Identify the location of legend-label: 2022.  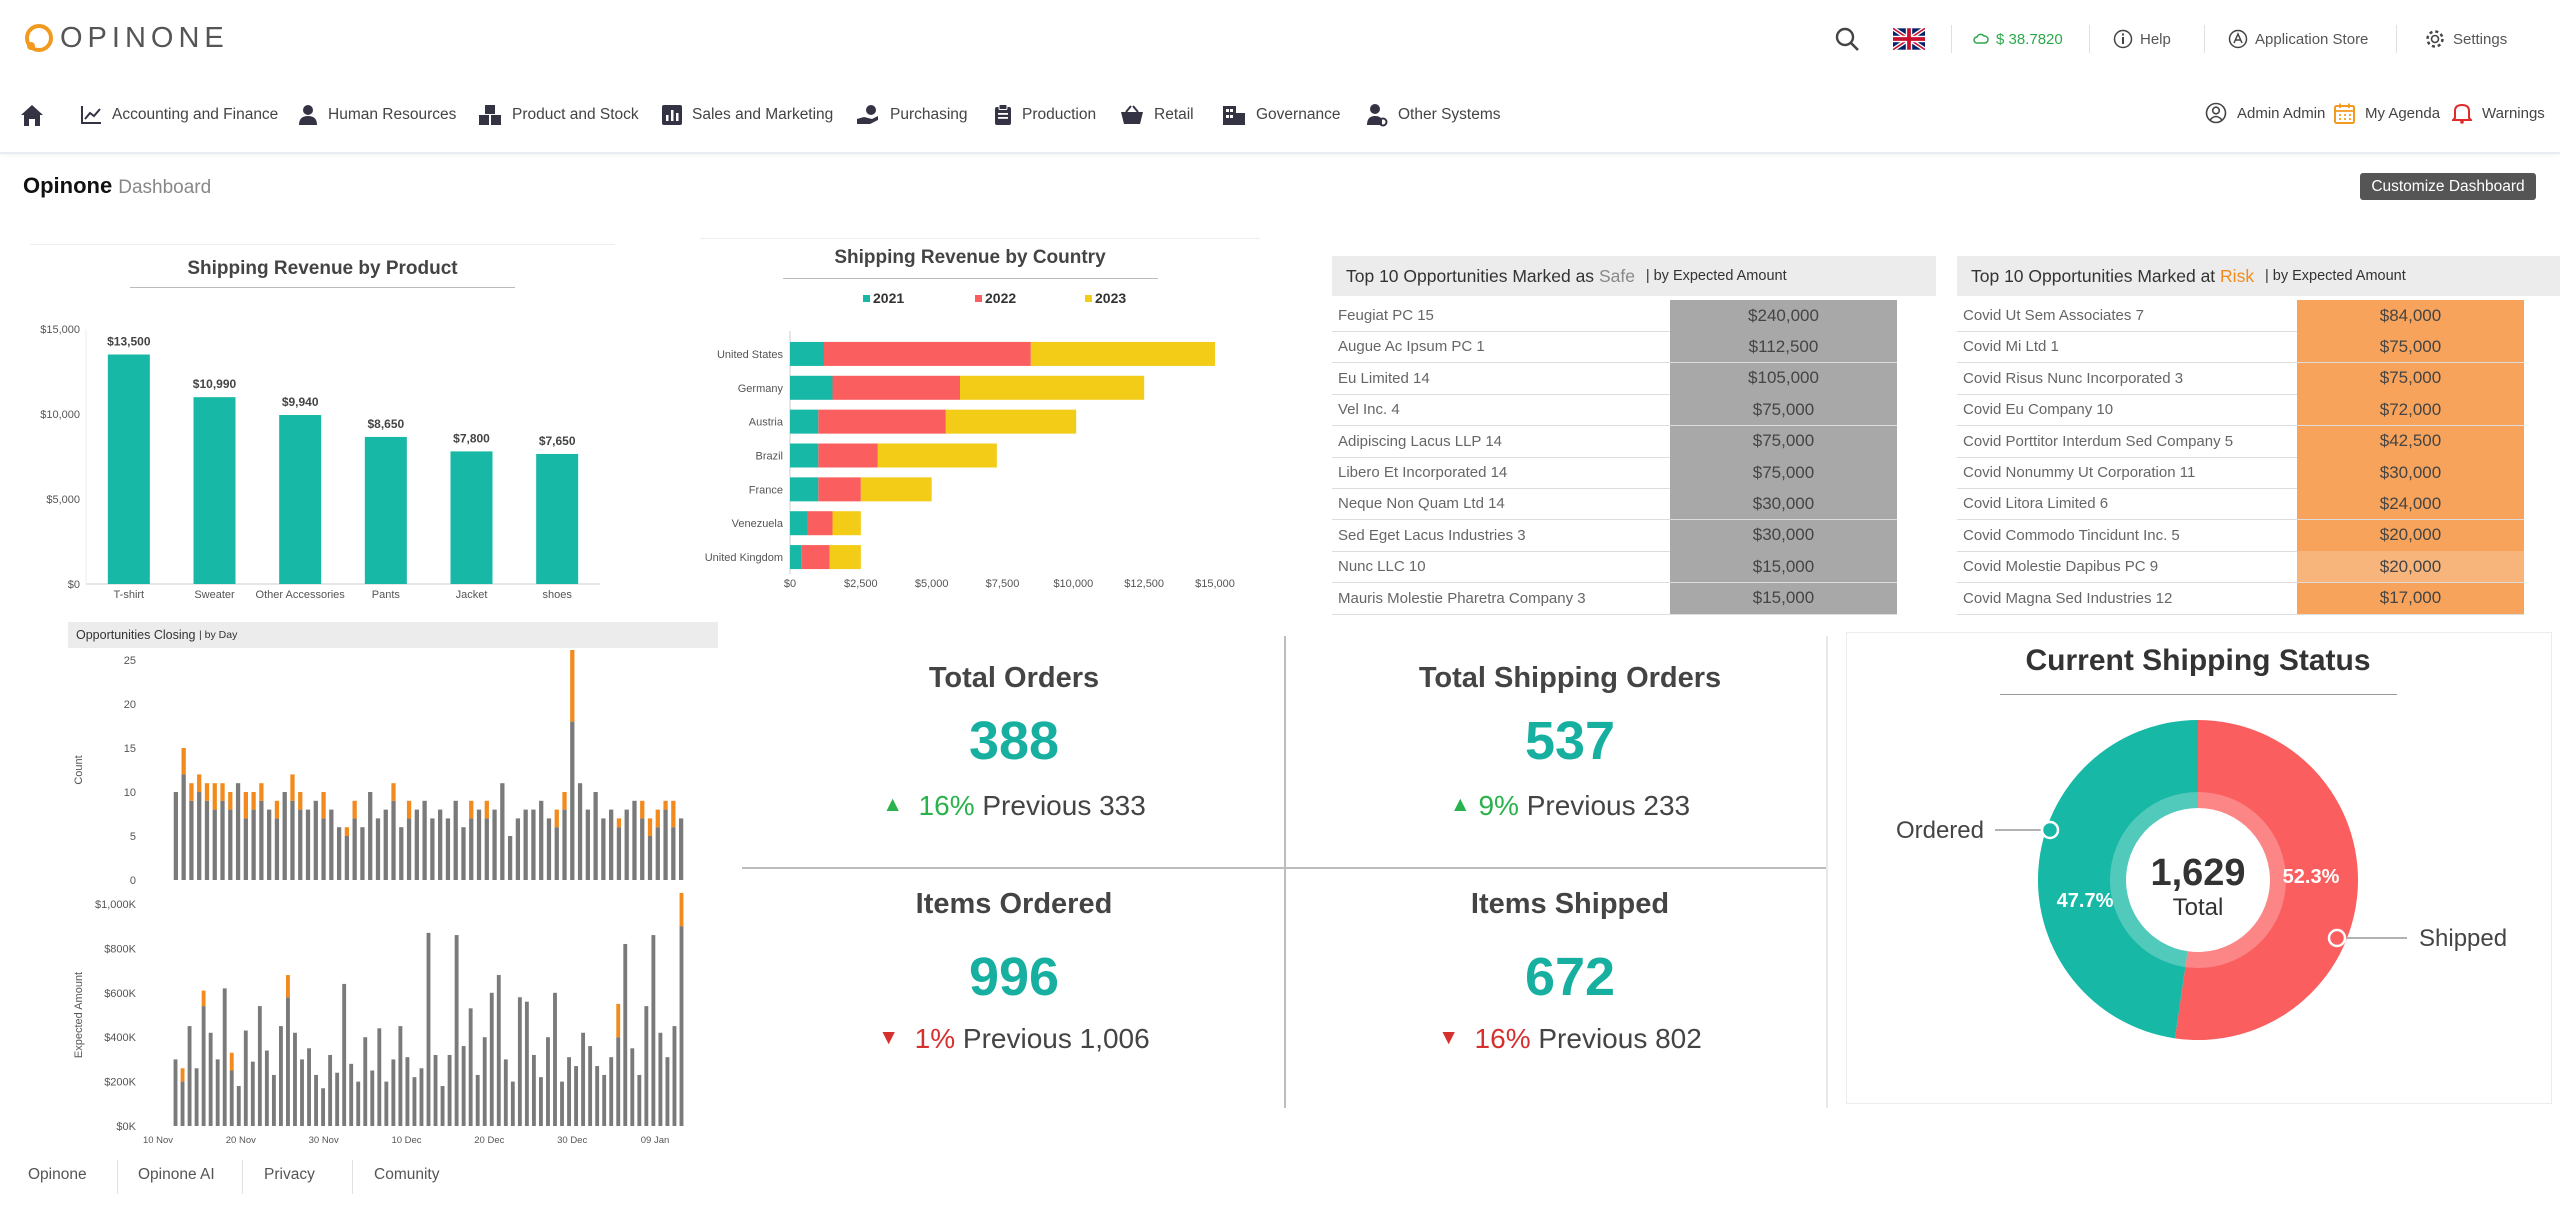
(1000, 298).